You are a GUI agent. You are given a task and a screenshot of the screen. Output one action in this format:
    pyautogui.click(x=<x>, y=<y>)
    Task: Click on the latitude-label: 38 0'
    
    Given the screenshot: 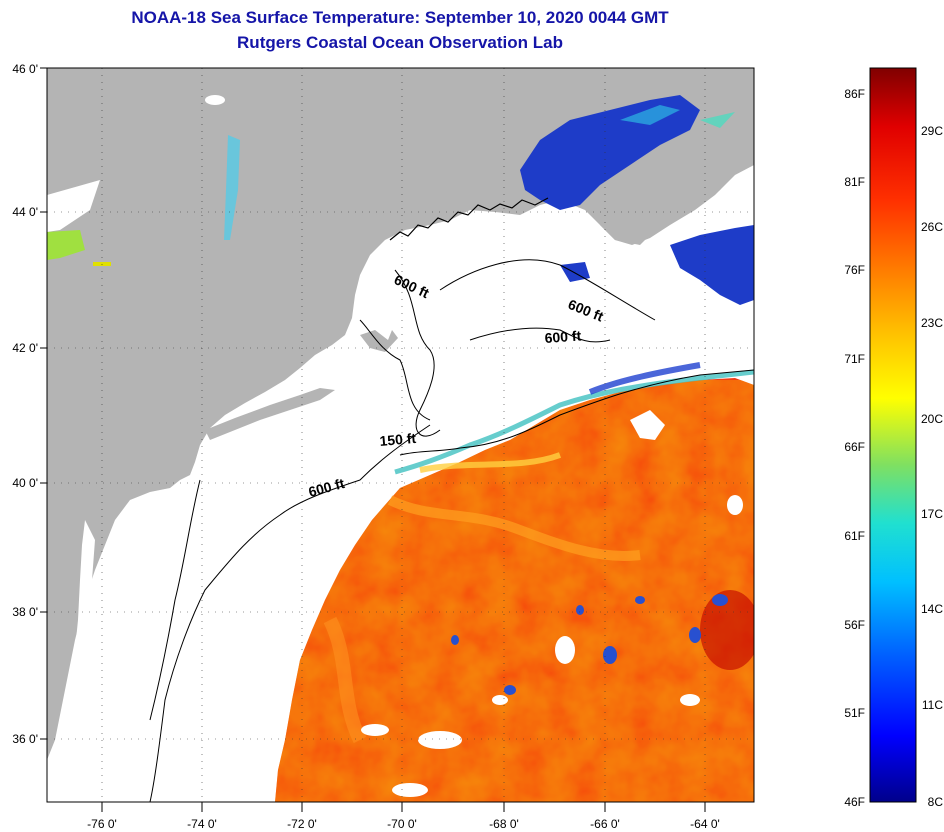 What is the action you would take?
    pyautogui.click(x=25, y=612)
    